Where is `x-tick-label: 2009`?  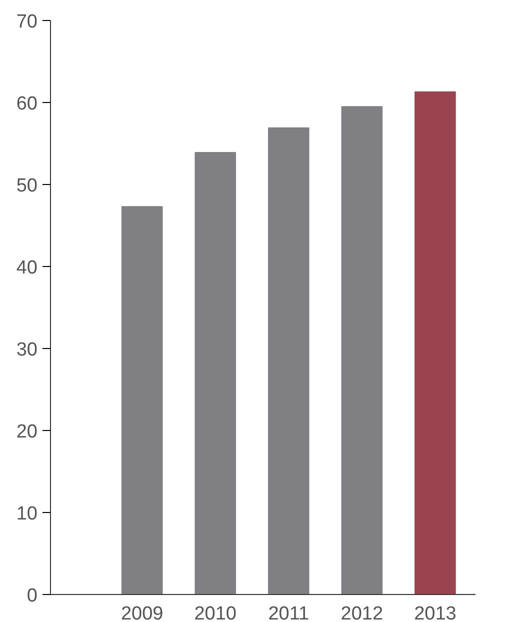 x-tick-label: 2009 is located at coordinates (142, 613).